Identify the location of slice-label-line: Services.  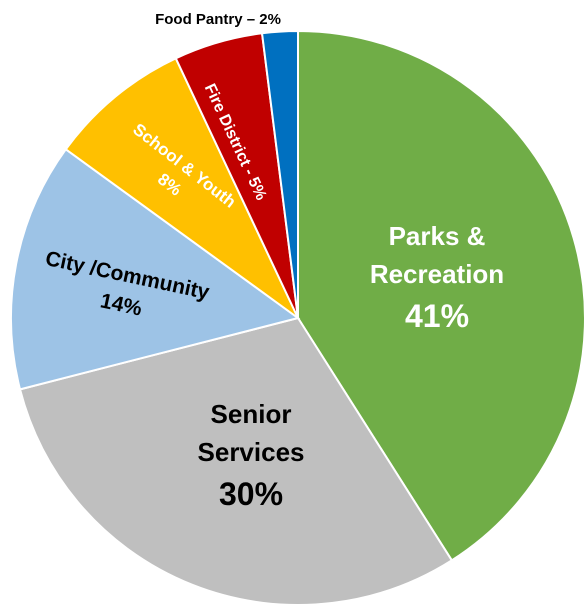
(251, 452).